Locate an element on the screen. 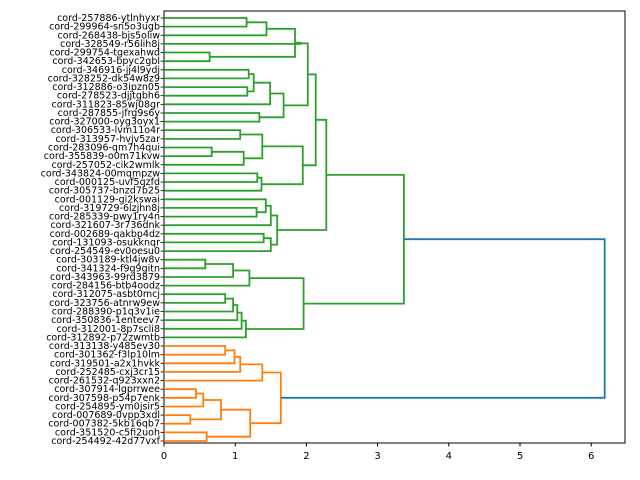  leaf-label: cord-254895-ym0jsir5 is located at coordinates (107, 406).